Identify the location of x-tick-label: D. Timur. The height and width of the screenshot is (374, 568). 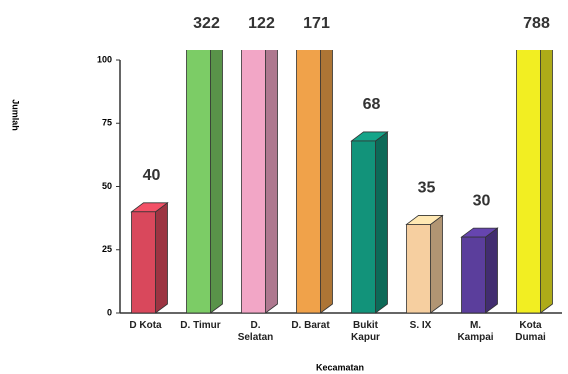
(200, 325).